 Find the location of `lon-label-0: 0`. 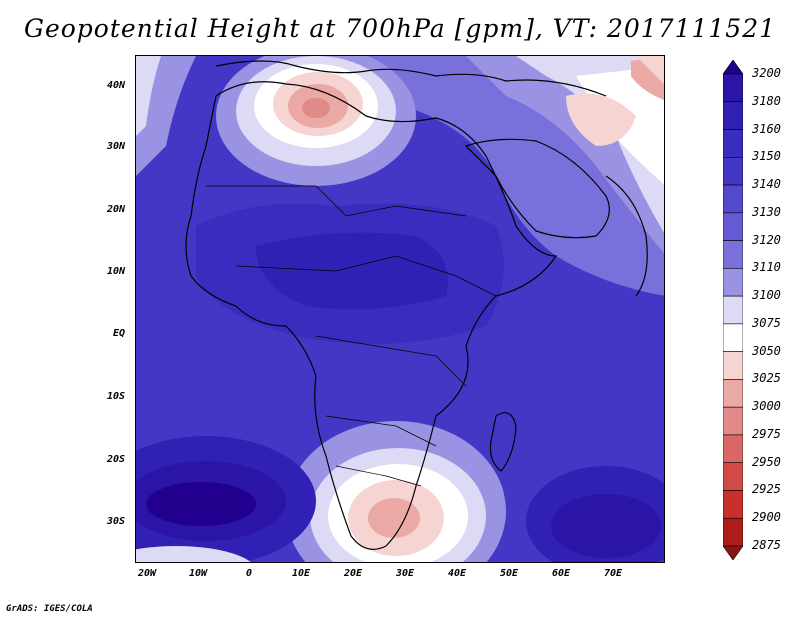

lon-label-0: 0 is located at coordinates (249, 573).